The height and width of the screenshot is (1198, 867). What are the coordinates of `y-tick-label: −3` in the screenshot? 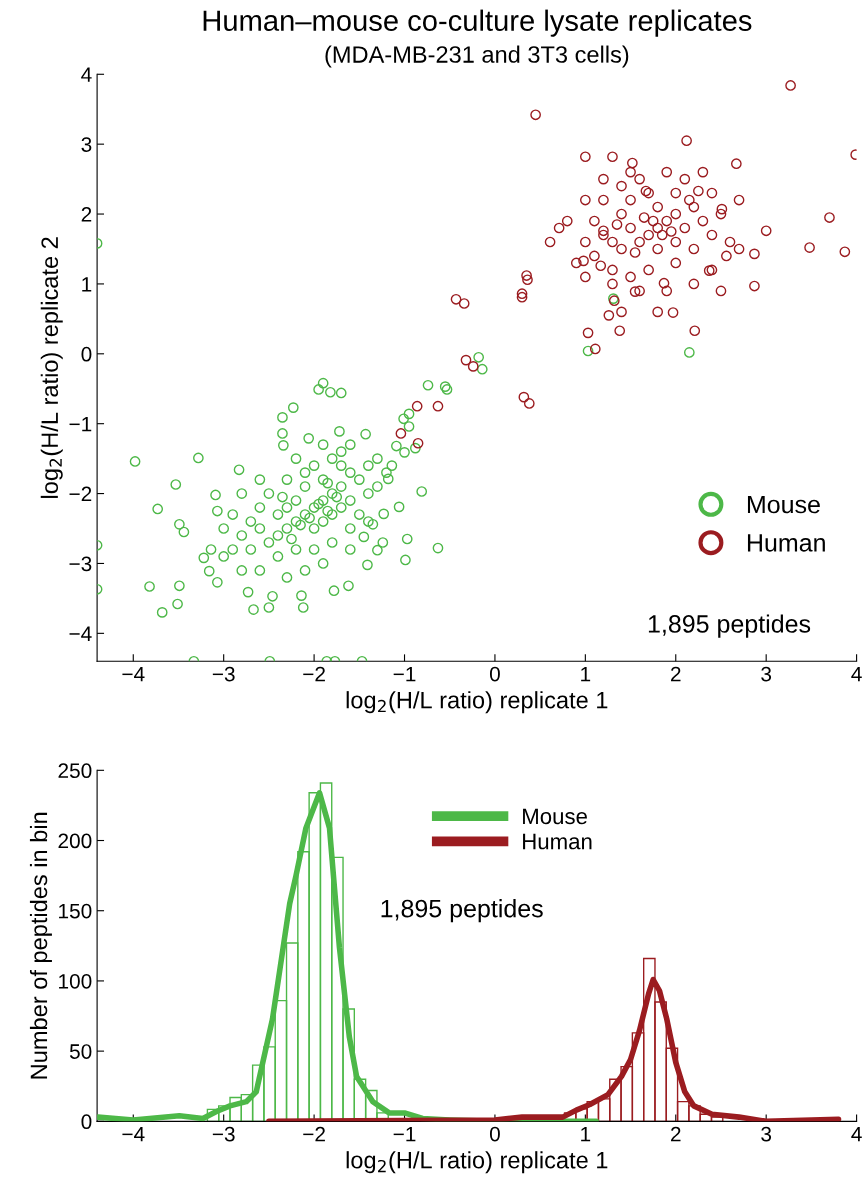 It's located at (80, 564).